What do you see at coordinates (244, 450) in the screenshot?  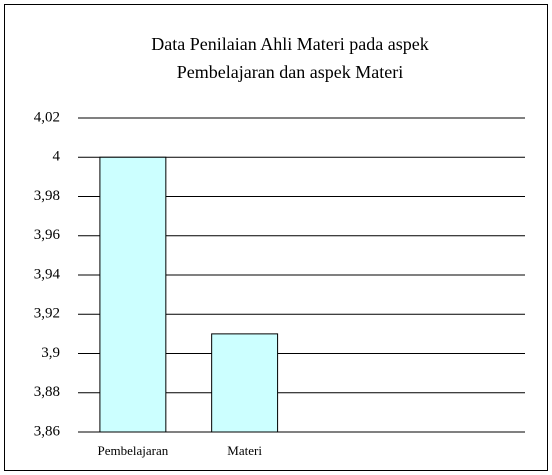 I see `x-tick-label: Materi` at bounding box center [244, 450].